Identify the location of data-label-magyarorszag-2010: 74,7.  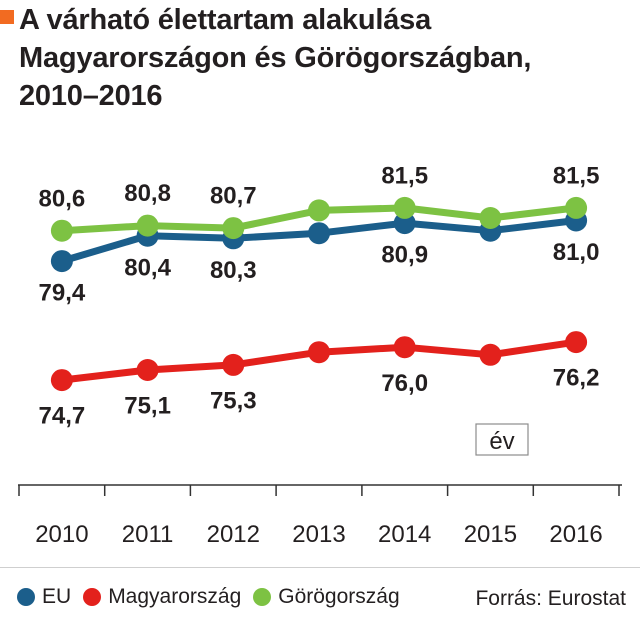
(62, 416).